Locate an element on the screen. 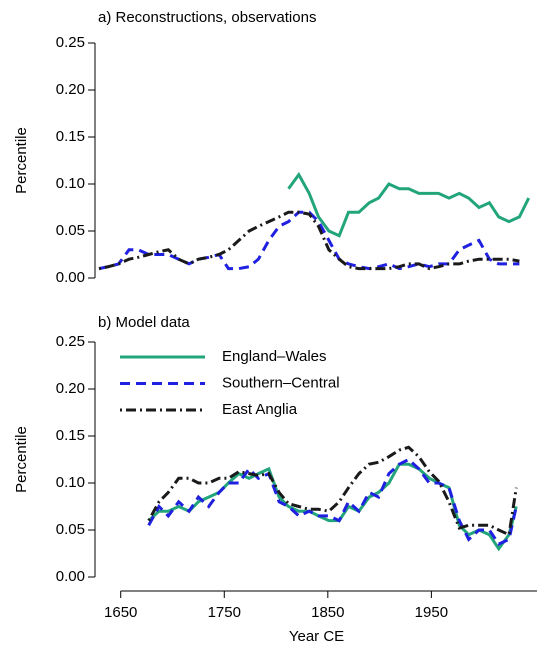 The height and width of the screenshot is (656, 557). legend-label: East Anglia is located at coordinates (260, 409).